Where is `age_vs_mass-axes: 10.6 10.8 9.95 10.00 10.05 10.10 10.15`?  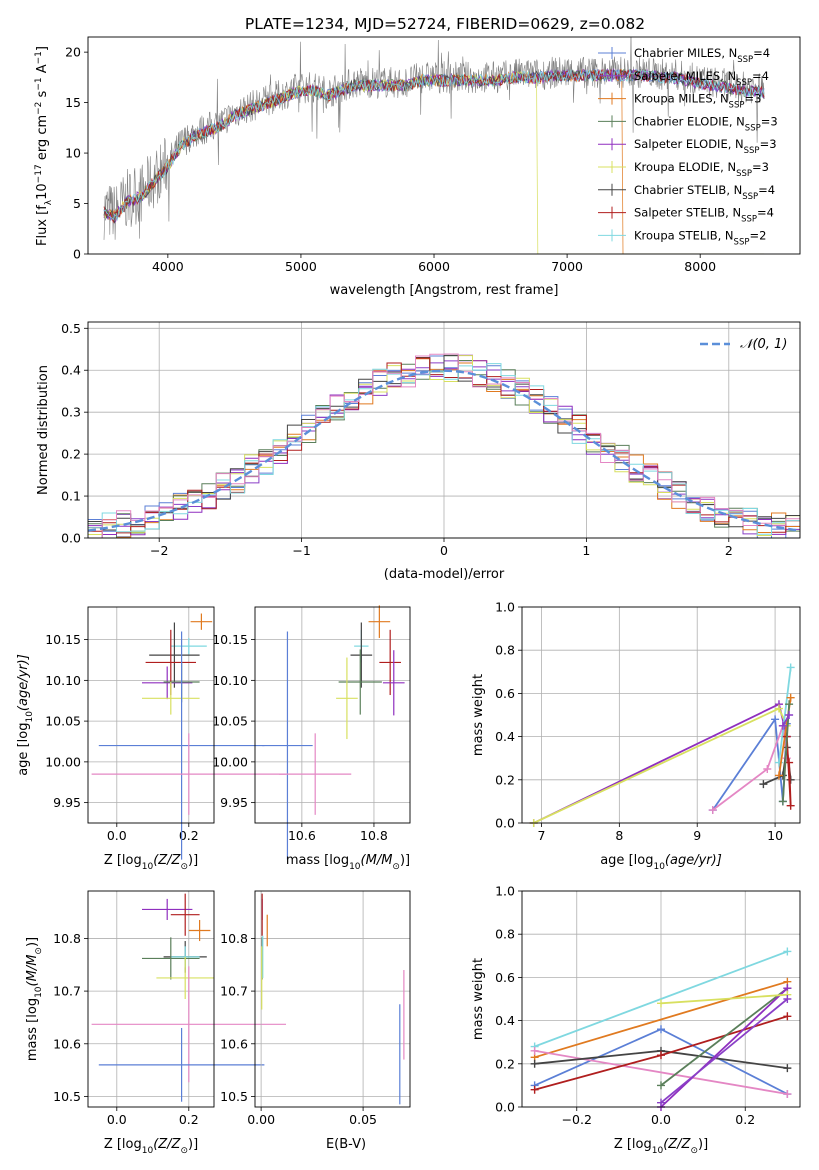
age_vs_mass-axes: 10.6 10.8 9.95 10.00 10.05 10.10 10.15 is located at coordinates (311, 725).